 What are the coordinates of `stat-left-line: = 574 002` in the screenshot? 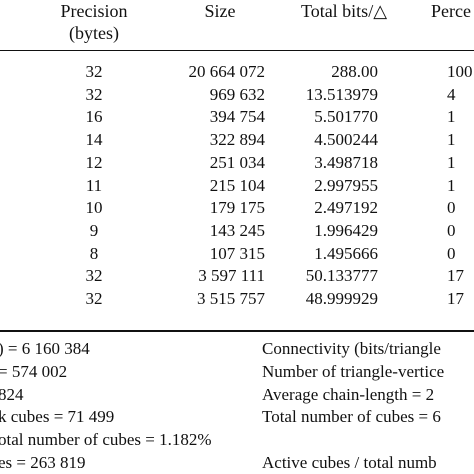 It's located at (34, 371).